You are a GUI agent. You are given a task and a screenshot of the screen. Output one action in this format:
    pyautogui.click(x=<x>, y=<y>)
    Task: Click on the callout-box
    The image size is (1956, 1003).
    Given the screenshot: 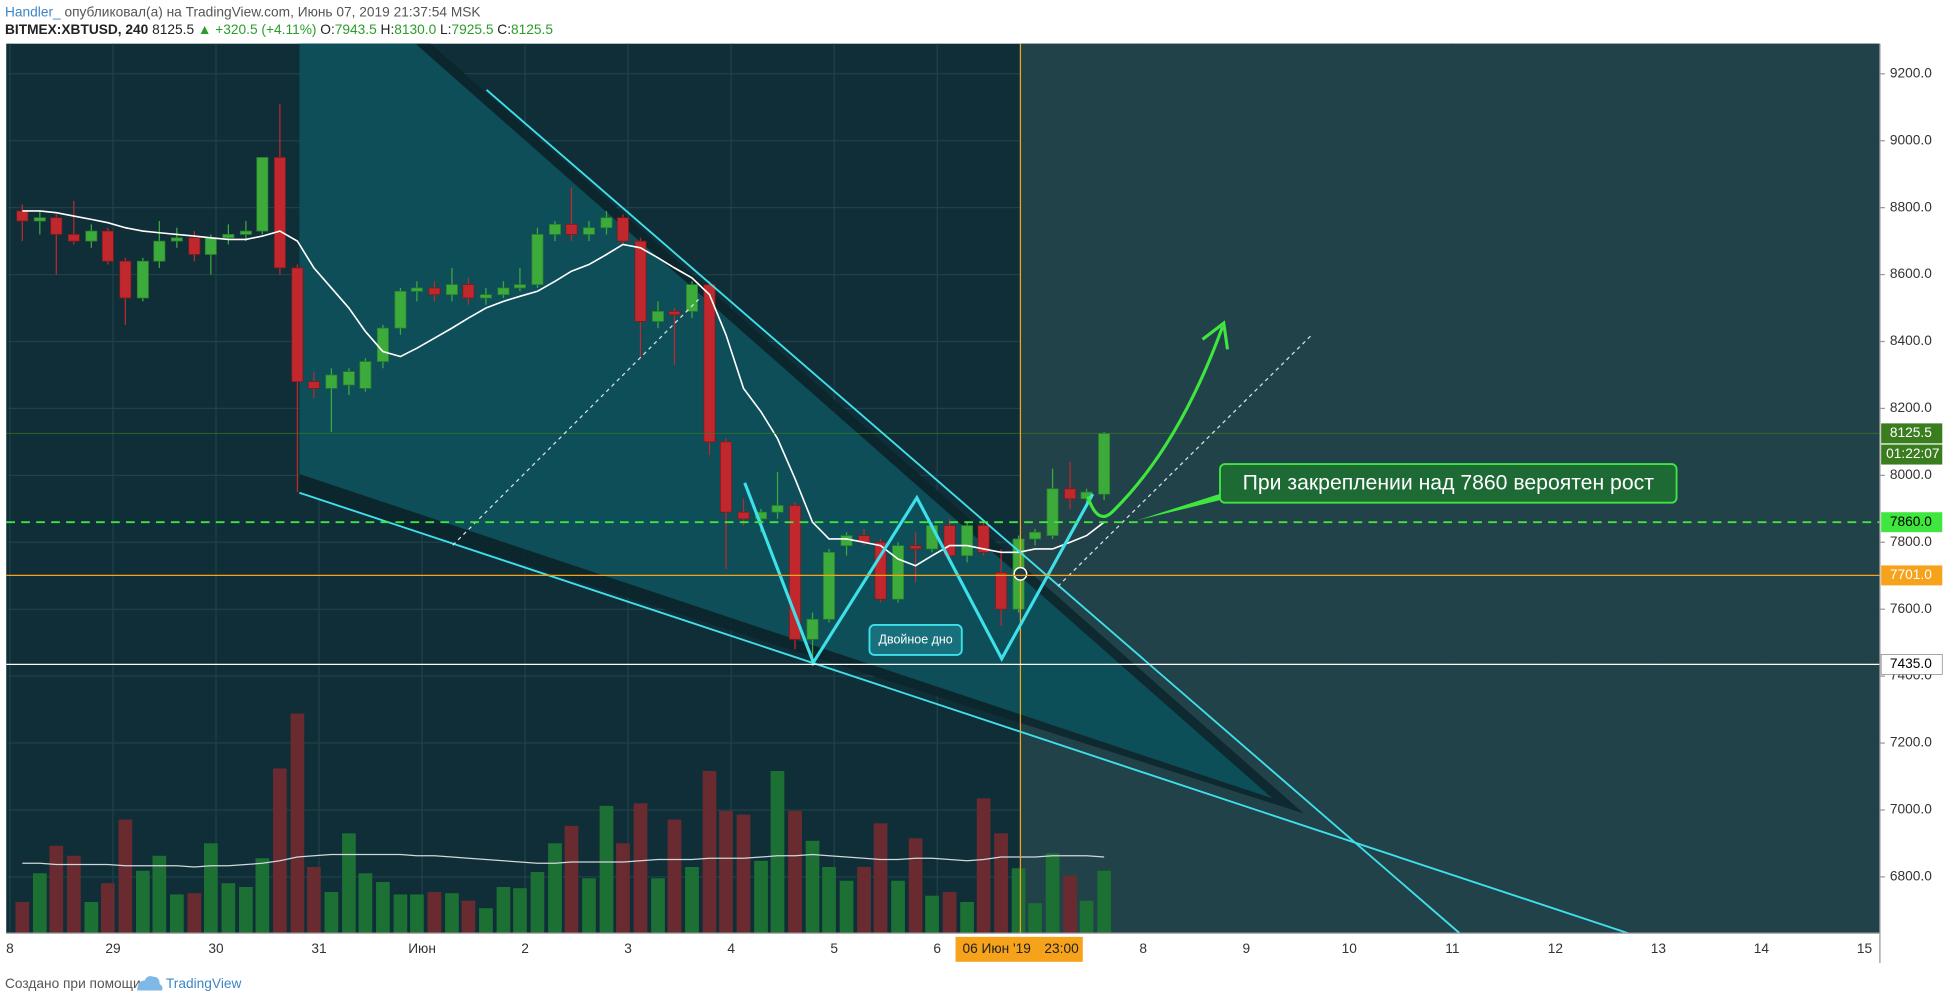 What is the action you would take?
    pyautogui.click(x=1448, y=483)
    